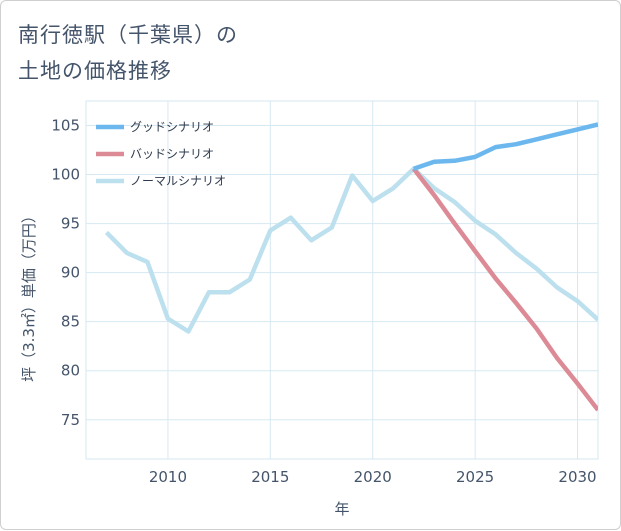 The height and width of the screenshot is (531, 621). I want to click on y-tick-label: 75, so click(70, 420).